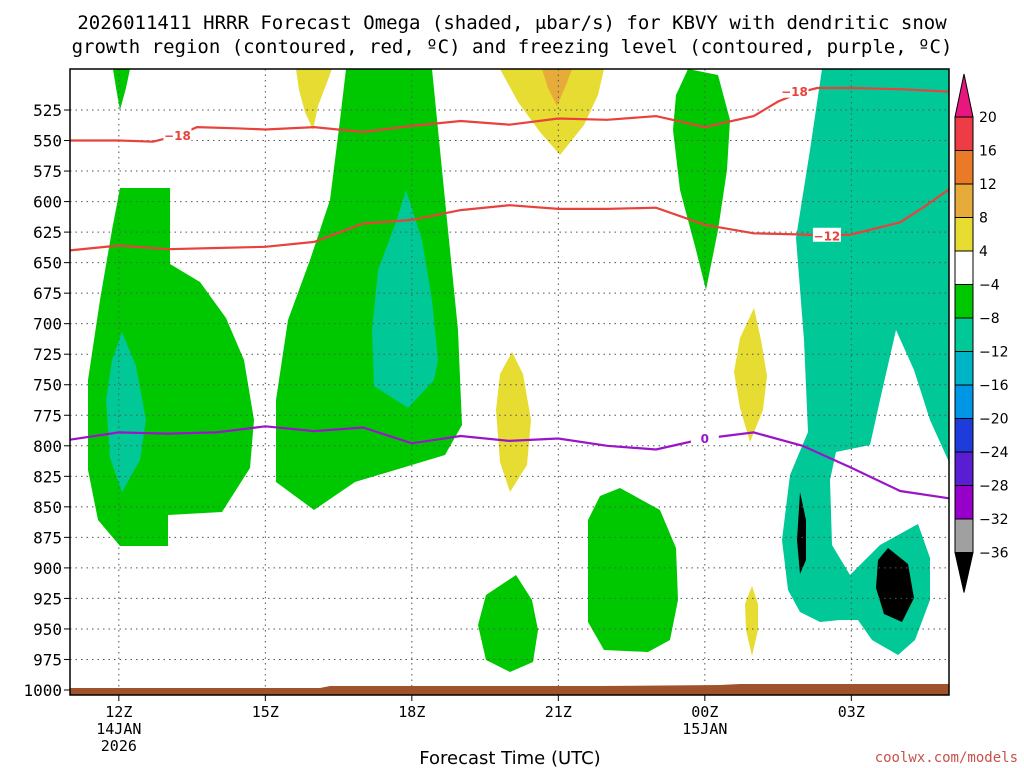 The width and height of the screenshot is (1024, 768). I want to click on y-tick-label: 650, so click(47, 263).